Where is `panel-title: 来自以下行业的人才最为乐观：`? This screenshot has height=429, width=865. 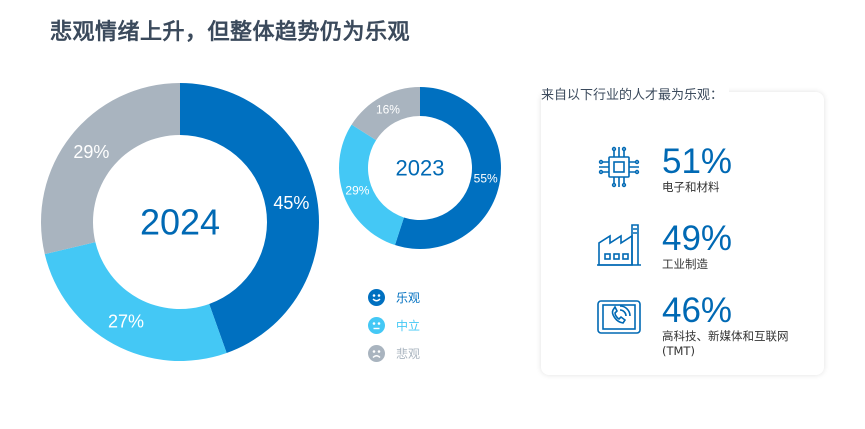
panel-title: 来自以下行业的人才最为乐观： is located at coordinates (635, 92).